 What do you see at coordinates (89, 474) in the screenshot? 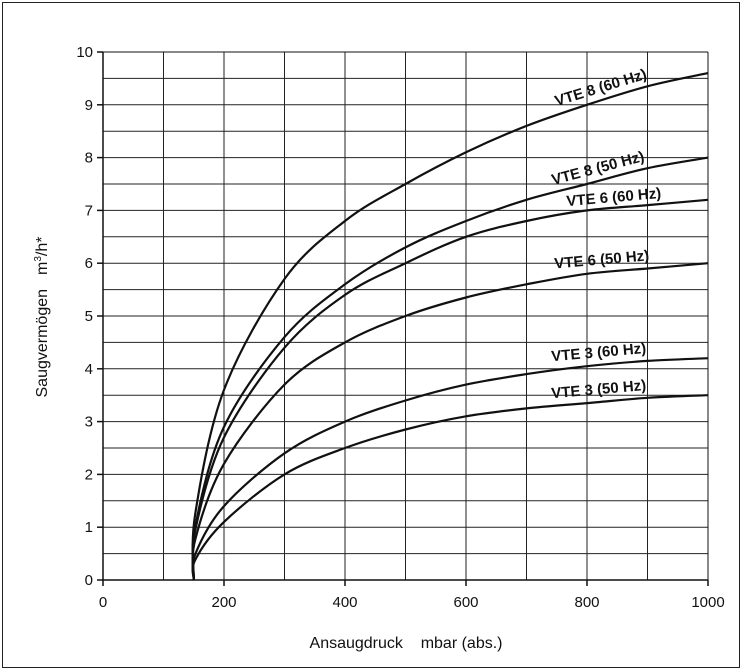
I see `y-tick-label: 2` at bounding box center [89, 474].